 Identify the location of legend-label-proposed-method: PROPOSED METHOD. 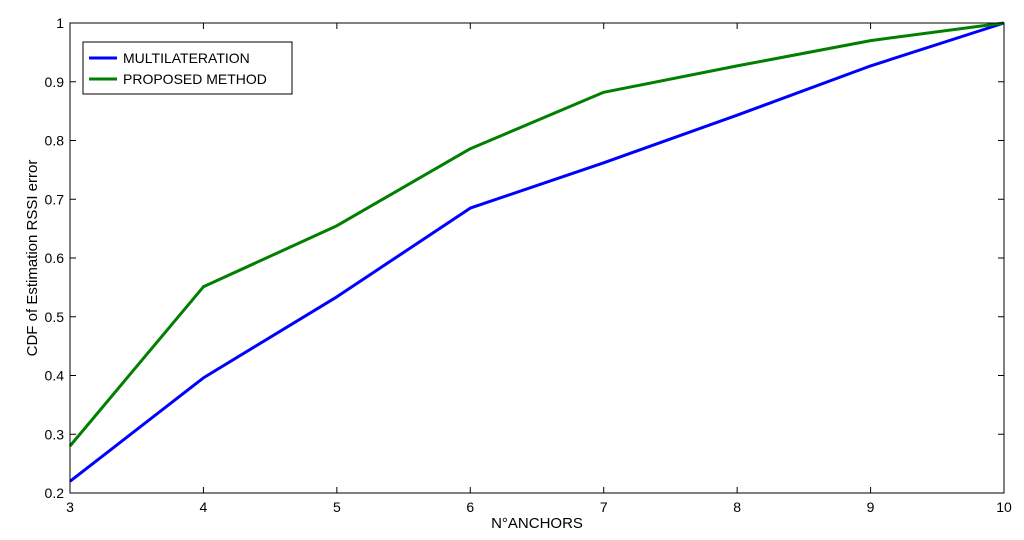
(195, 79).